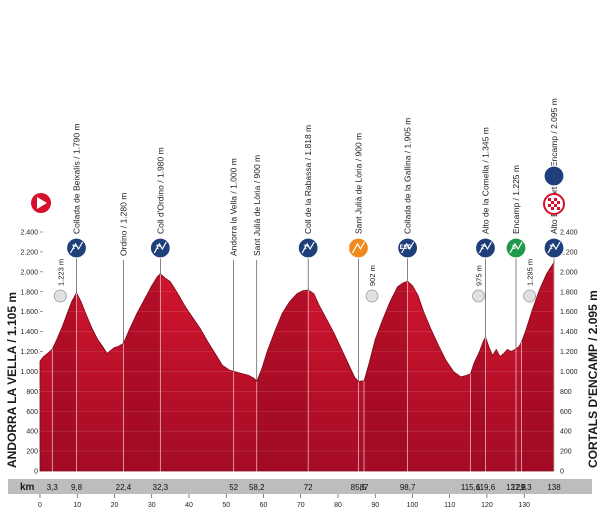 The width and height of the screenshot is (600, 512). I want to click on km-mark-label: 22,4, so click(124, 487).